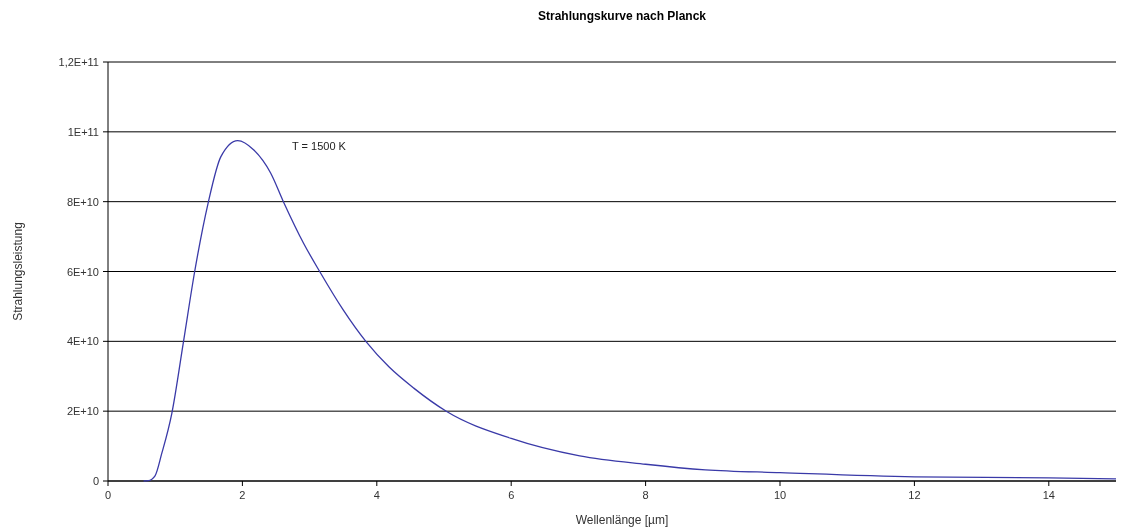 This screenshot has height=530, width=1126. I want to click on y-tick-label: 6E+10, so click(82, 271).